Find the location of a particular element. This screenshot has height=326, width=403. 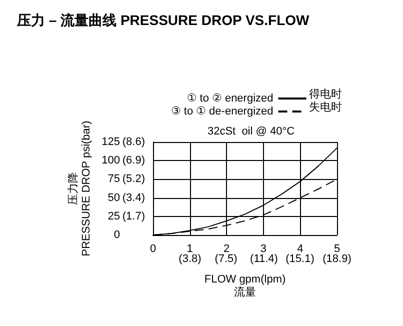

x-tick-label: 2 is located at coordinates (227, 249).